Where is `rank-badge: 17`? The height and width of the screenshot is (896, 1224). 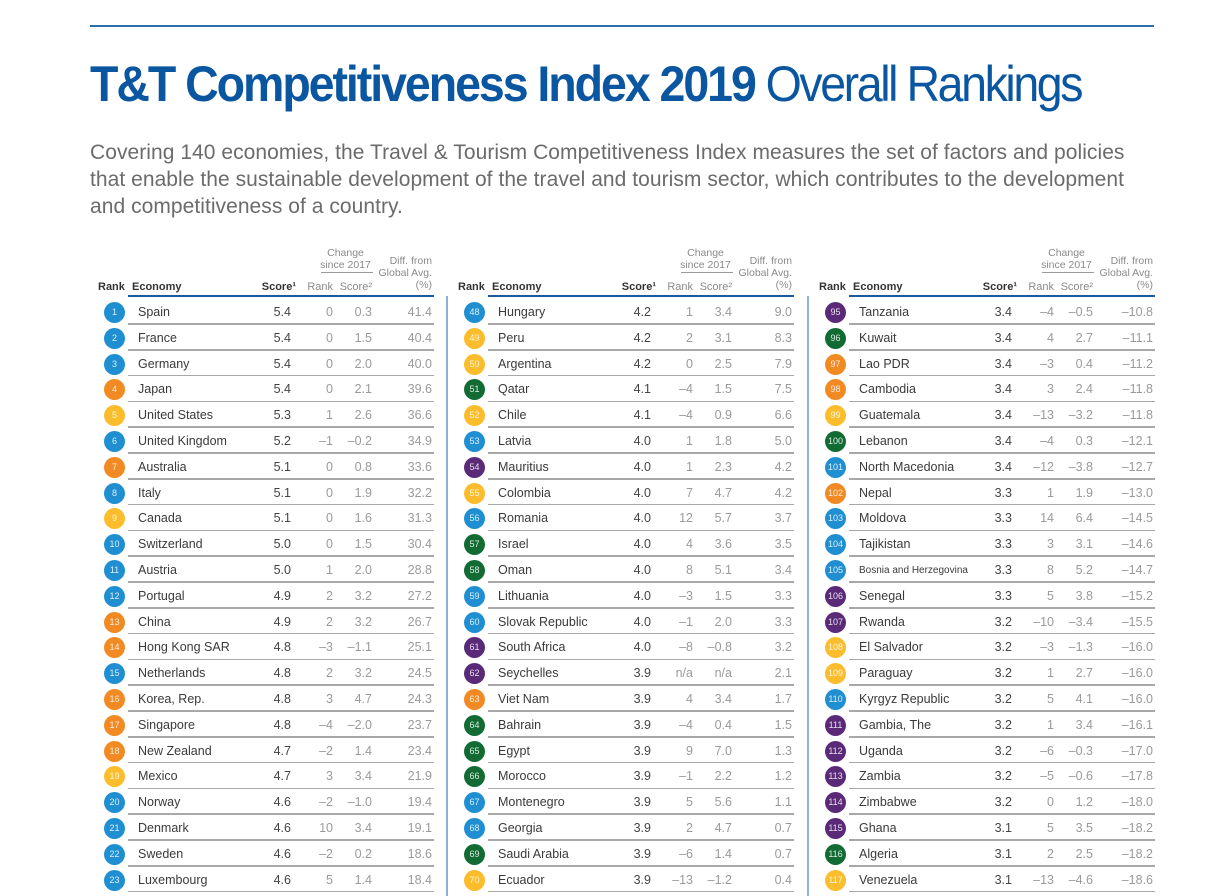
rank-badge: 17 is located at coordinates (114, 725).